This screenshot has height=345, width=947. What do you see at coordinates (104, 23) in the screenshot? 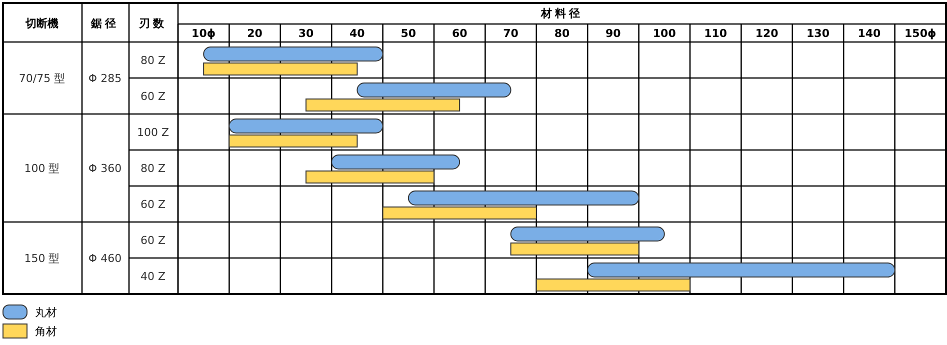
I see `text: 鋸径` at bounding box center [104, 23].